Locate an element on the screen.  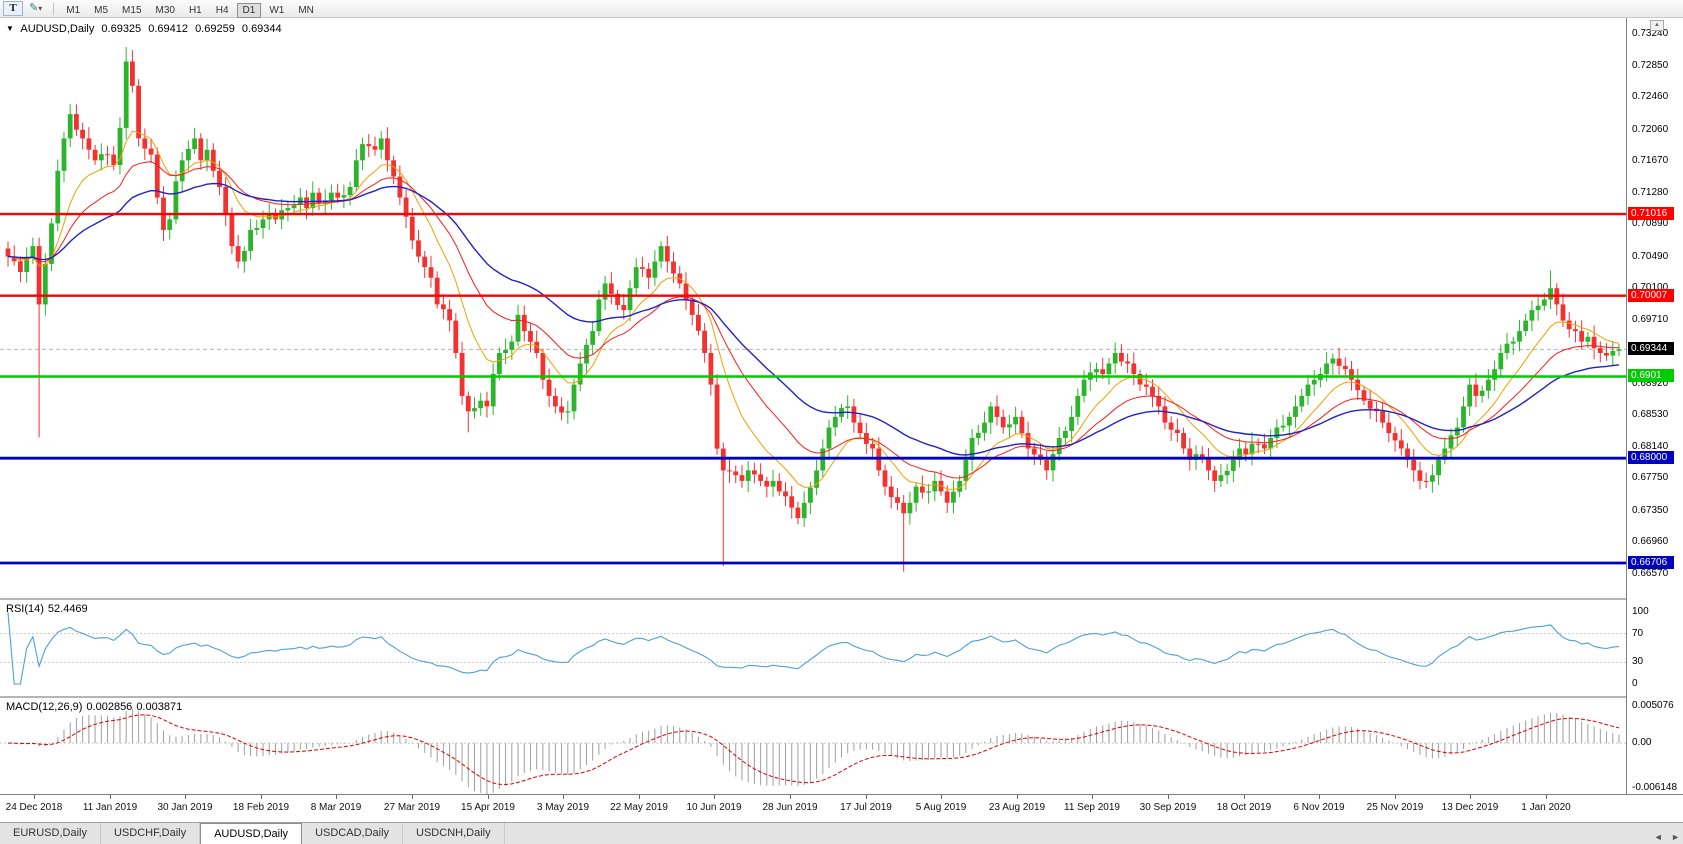
timeframe-toolbar: T ✎▾ M1 M5 M15 M30 H1 H4 D1 W1 MN is located at coordinates (841, 9).